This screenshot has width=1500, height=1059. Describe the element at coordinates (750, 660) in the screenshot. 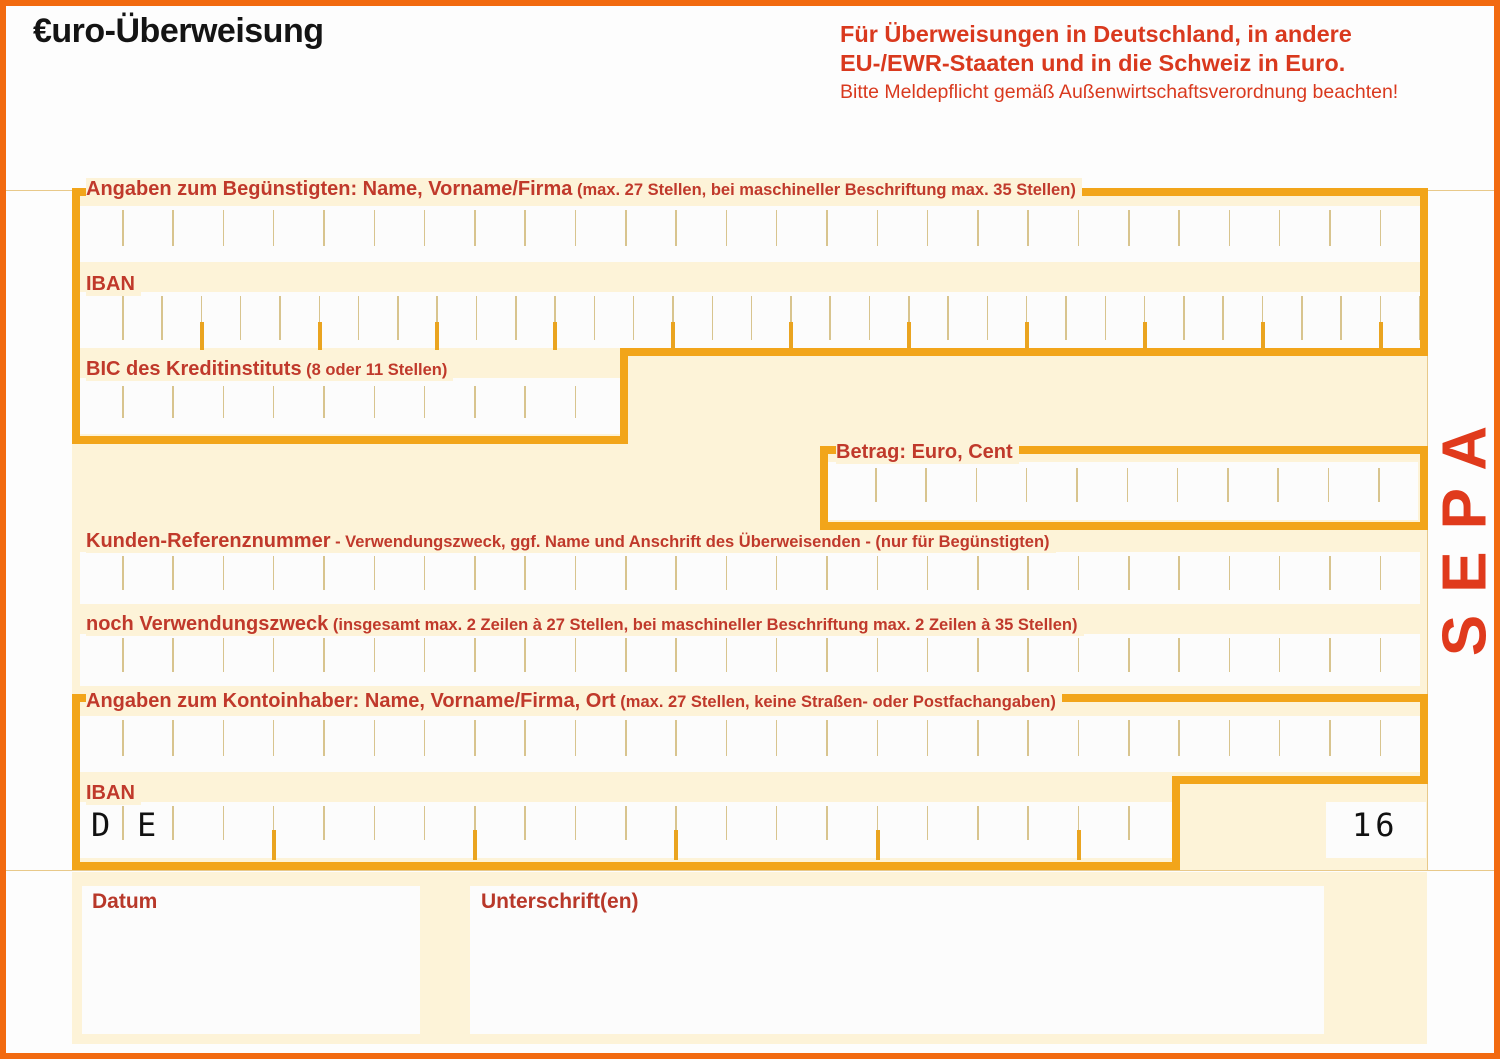

I see `purpose-cont-input` at that location.